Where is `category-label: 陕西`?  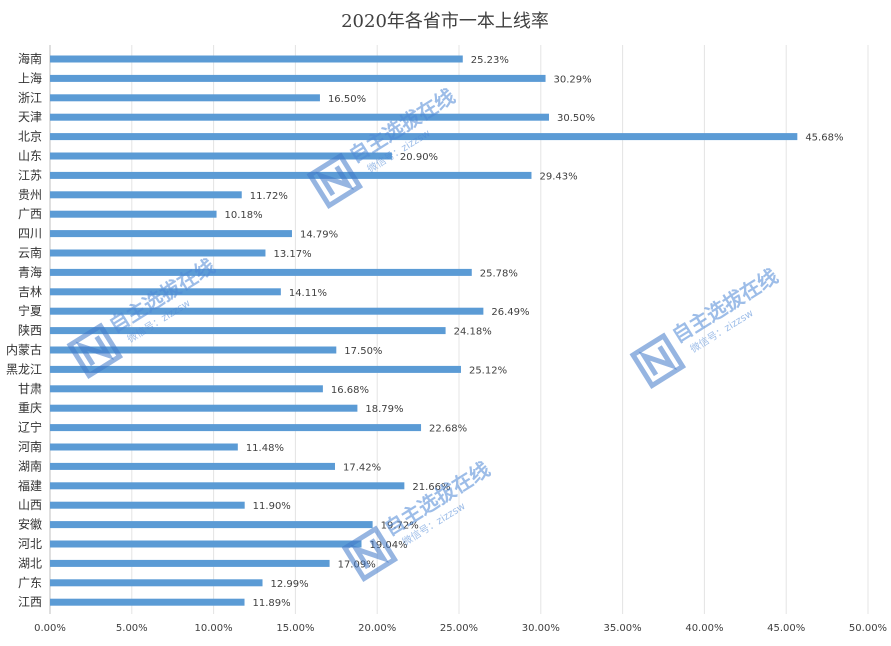 category-label: 陕西 is located at coordinates (30, 330).